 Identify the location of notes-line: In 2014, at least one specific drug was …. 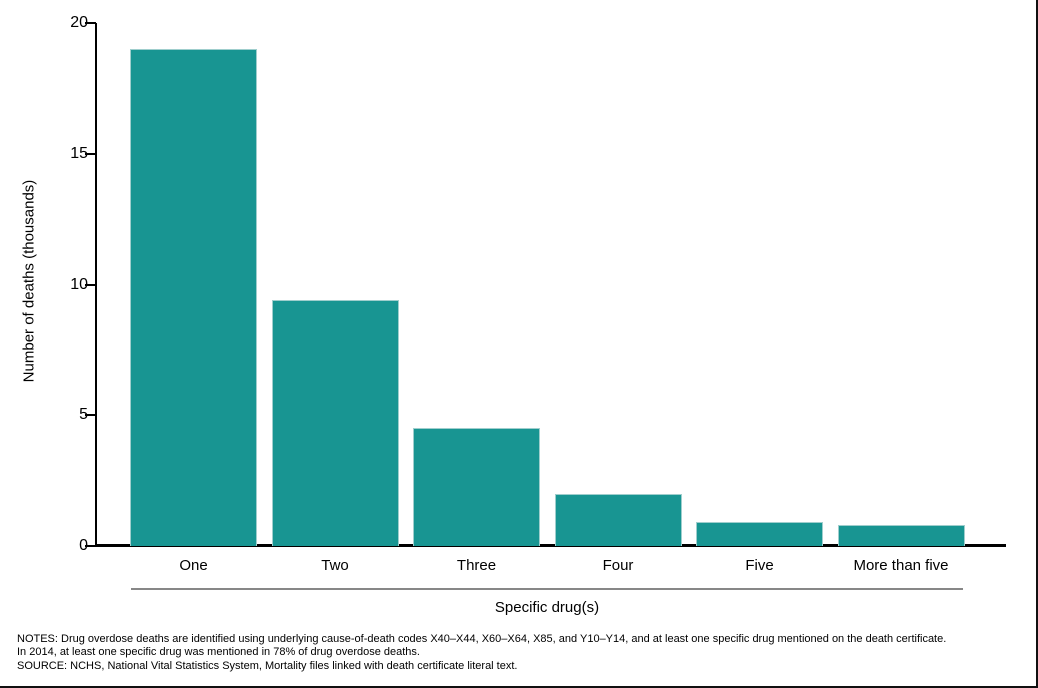
(218, 652).